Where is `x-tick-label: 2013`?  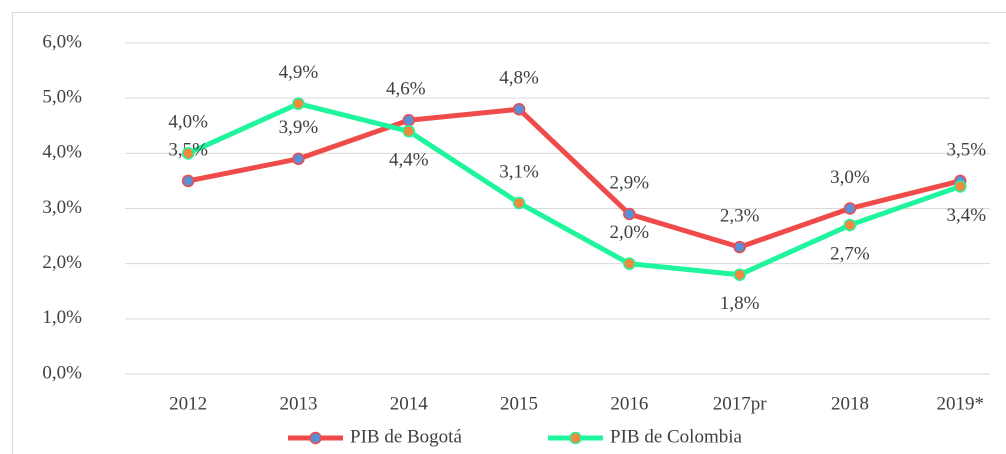 x-tick-label: 2013 is located at coordinates (298, 403).